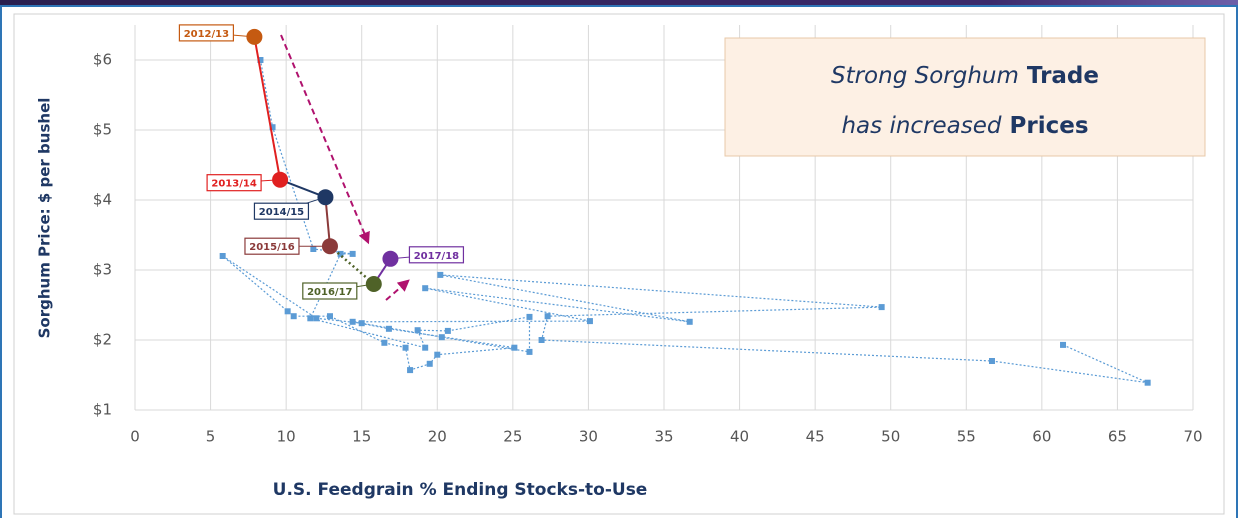 The height and width of the screenshot is (518, 1238). I want to click on x-tick-label: 10, so click(286, 437).